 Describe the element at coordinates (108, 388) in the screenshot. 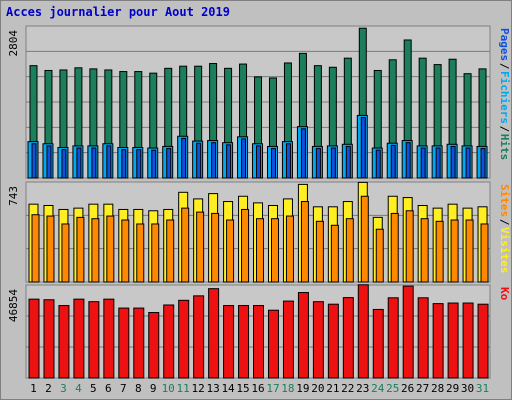

I see `x-tick-label: 6` at that location.